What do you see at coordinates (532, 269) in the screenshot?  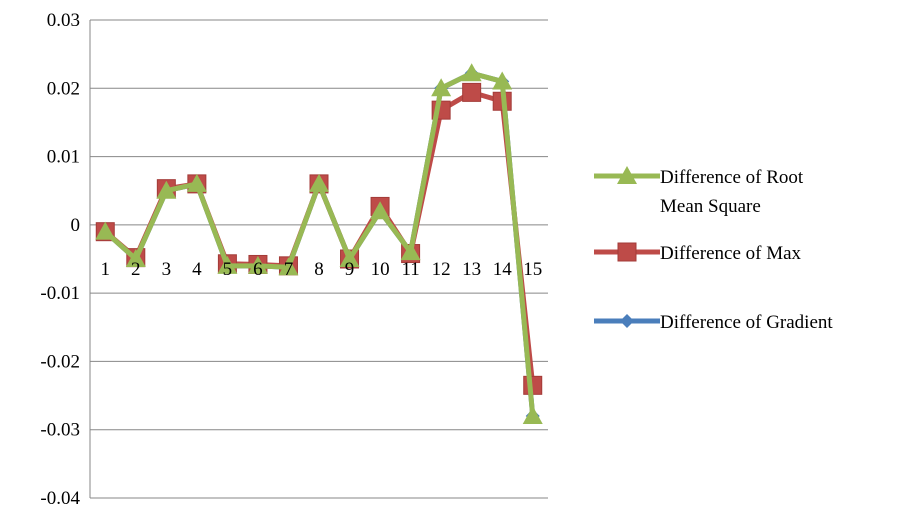 I see `x-tick-label: 15` at bounding box center [532, 269].